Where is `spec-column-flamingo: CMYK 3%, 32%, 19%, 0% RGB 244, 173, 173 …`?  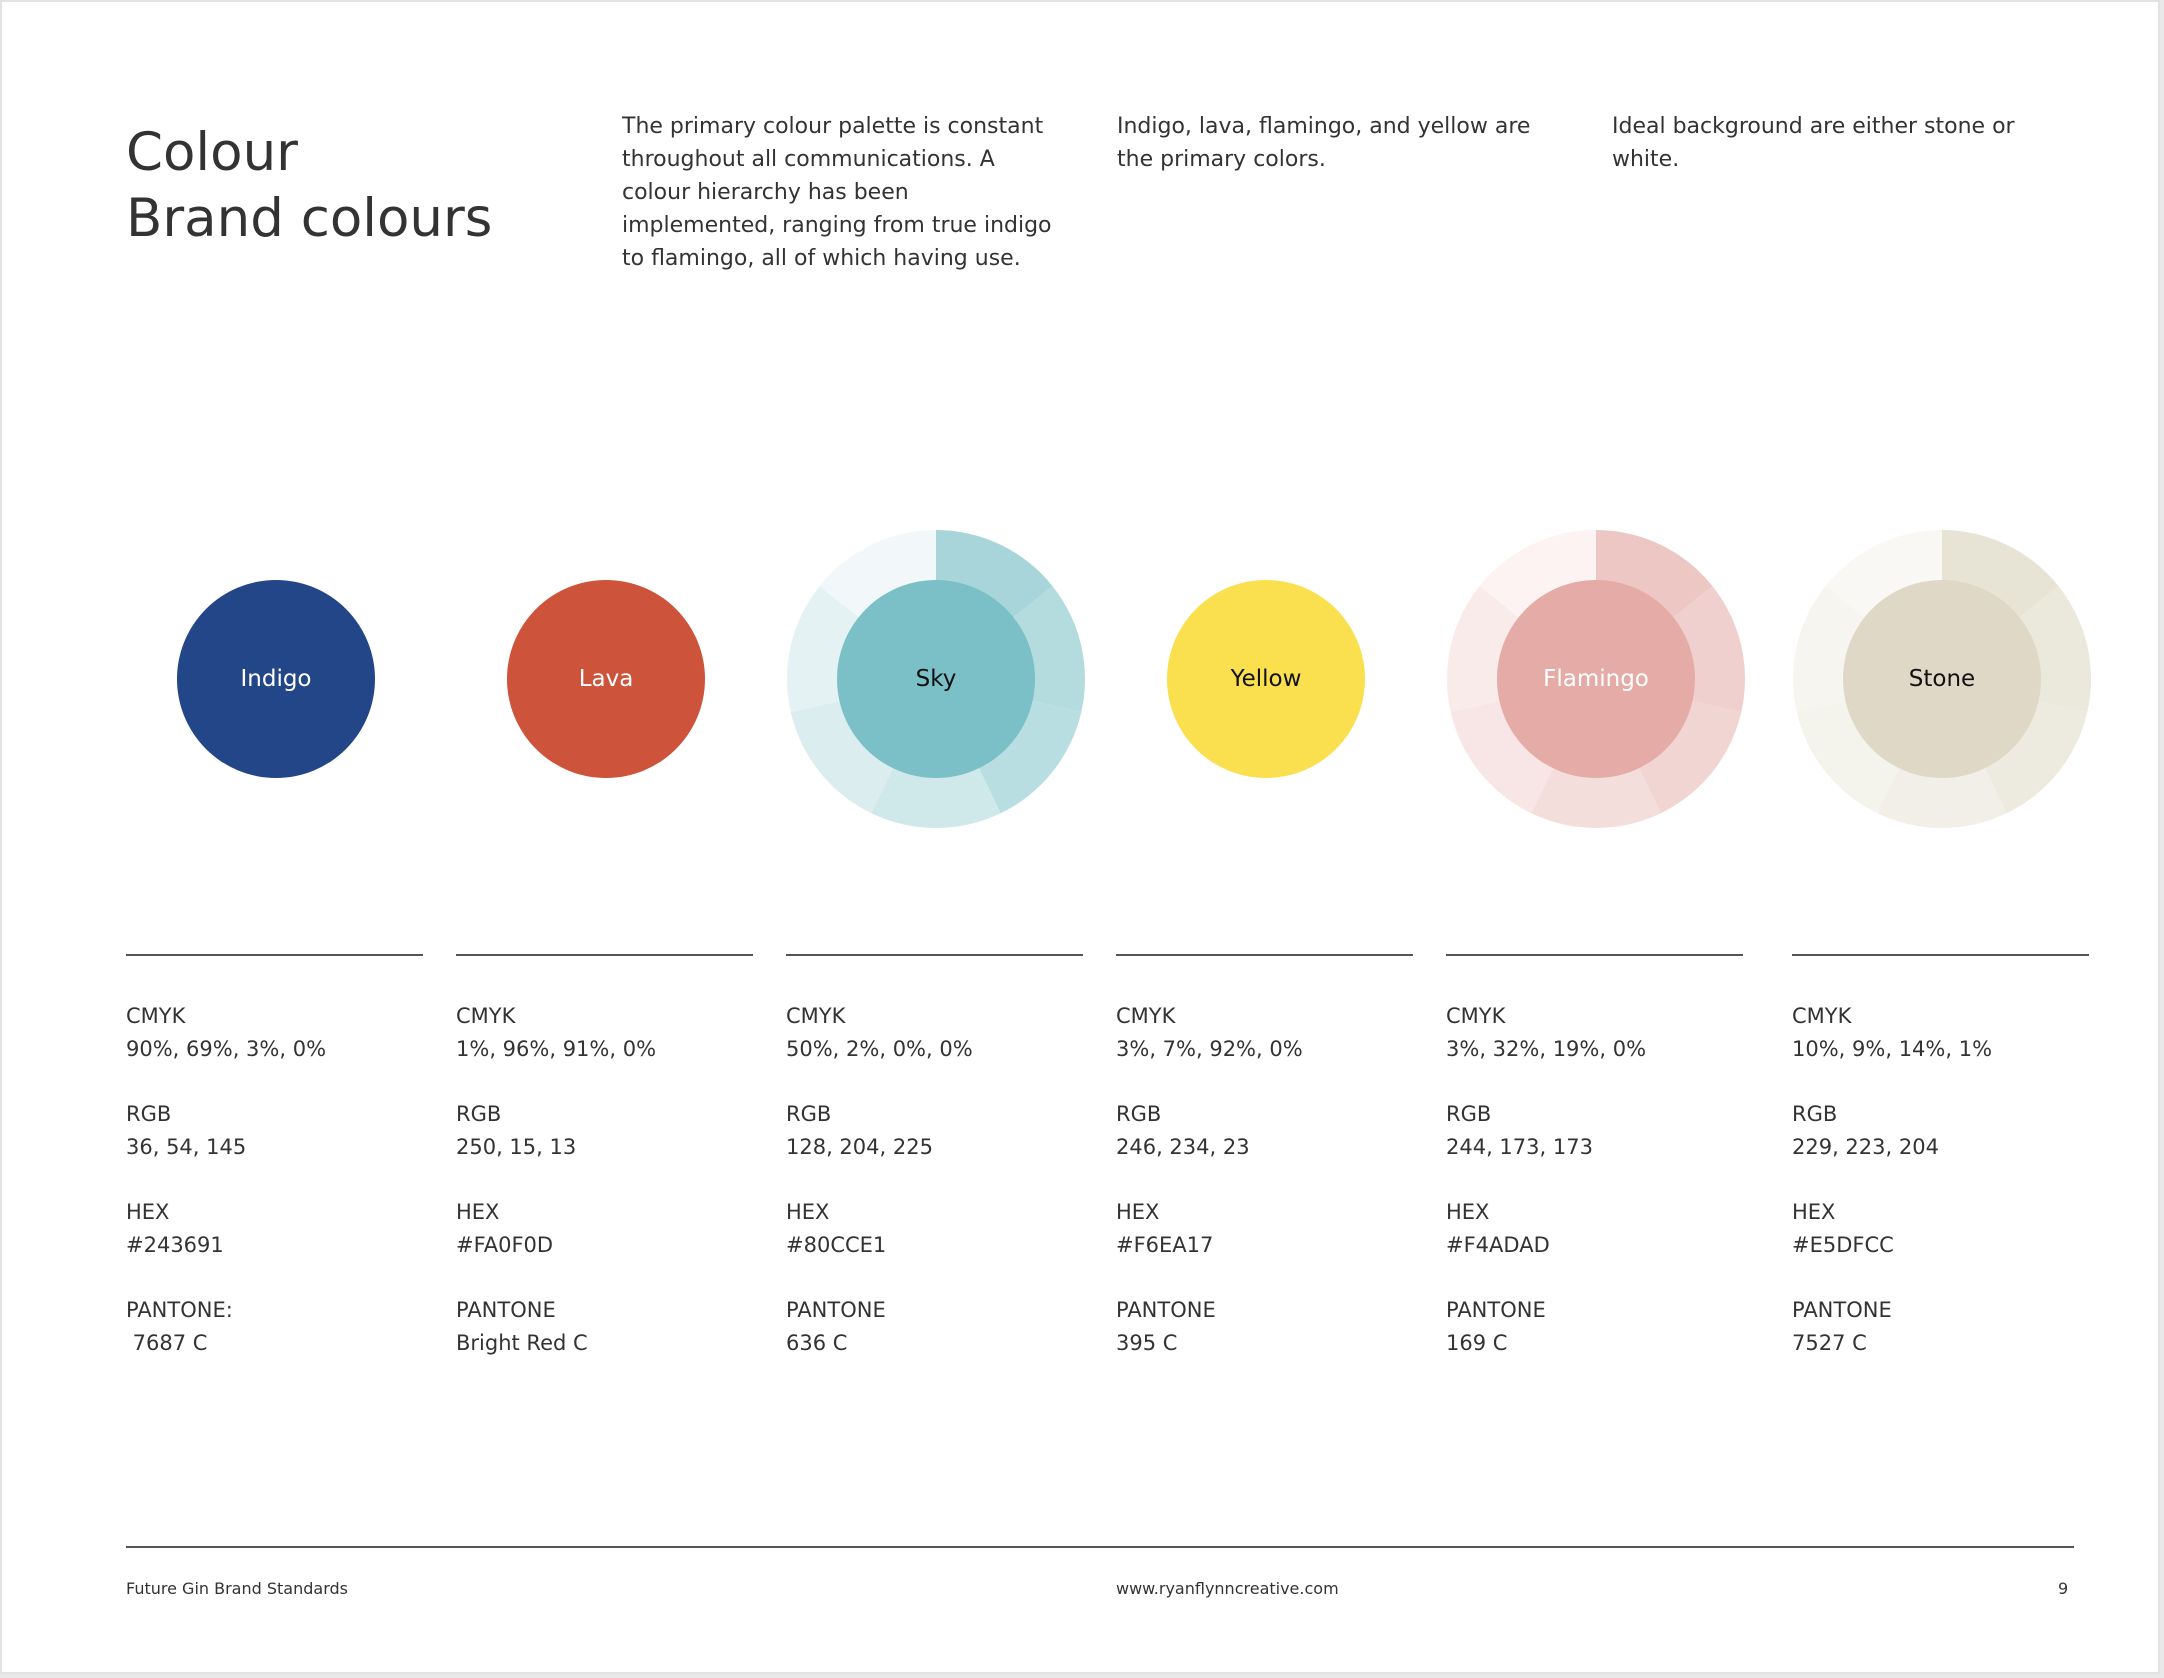
spec-column-flamingo: CMYK 3%, 32%, 19%, 0% RGB 244, 173, 173 … is located at coordinates (1594, 1157).